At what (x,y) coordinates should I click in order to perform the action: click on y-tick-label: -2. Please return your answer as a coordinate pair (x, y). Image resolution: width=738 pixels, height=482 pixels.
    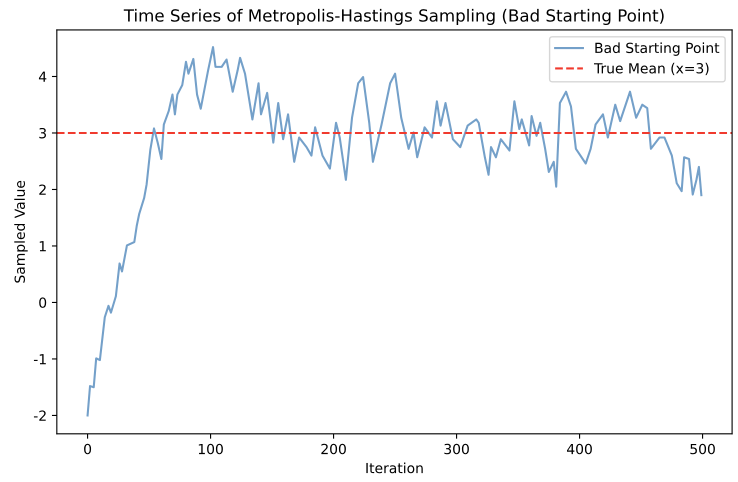
    Looking at the image, I should click on (40, 415).